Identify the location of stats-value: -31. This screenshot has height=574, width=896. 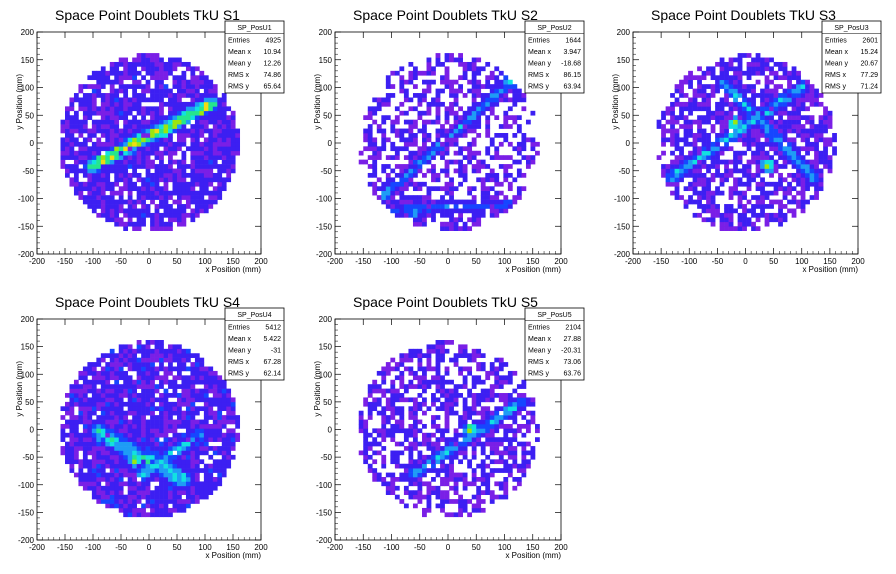
(276, 351).